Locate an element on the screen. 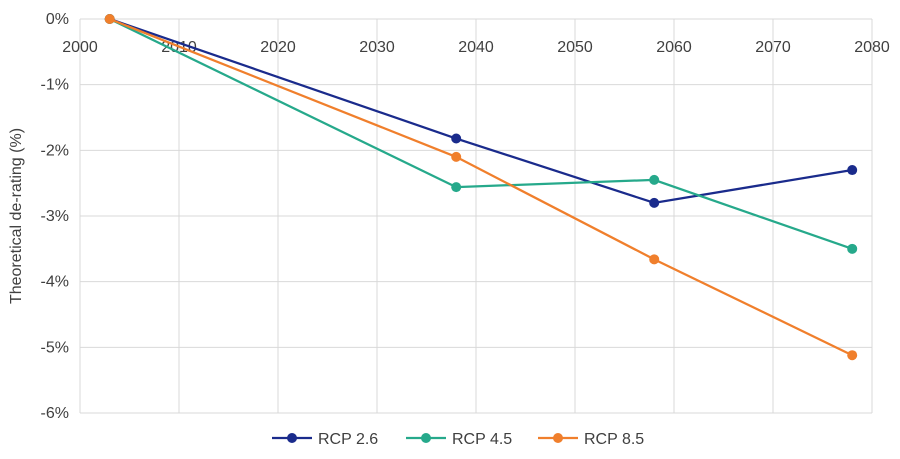  x-tick-label: 2000 is located at coordinates (80, 47).